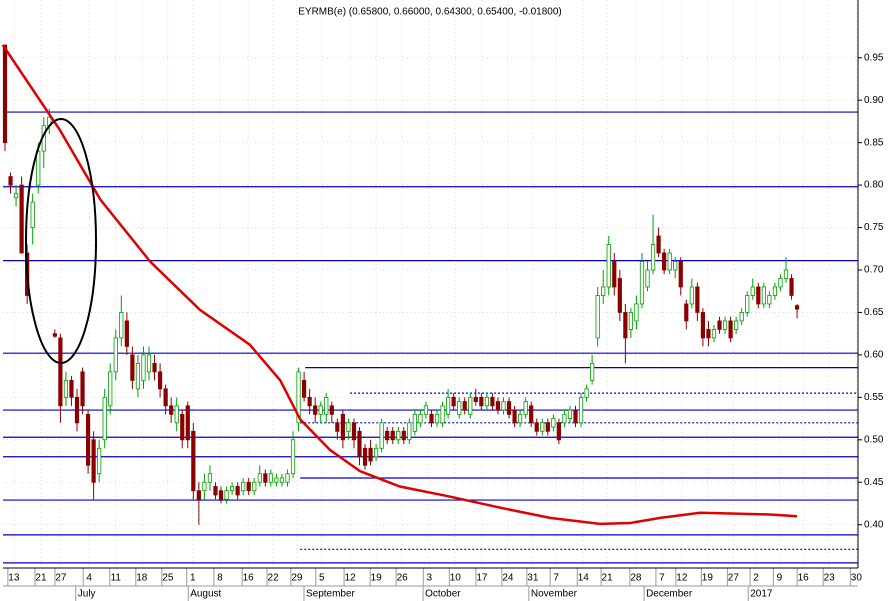 This screenshot has width=892, height=601. Describe the element at coordinates (554, 594) in the screenshot. I see `month-label: November` at that location.